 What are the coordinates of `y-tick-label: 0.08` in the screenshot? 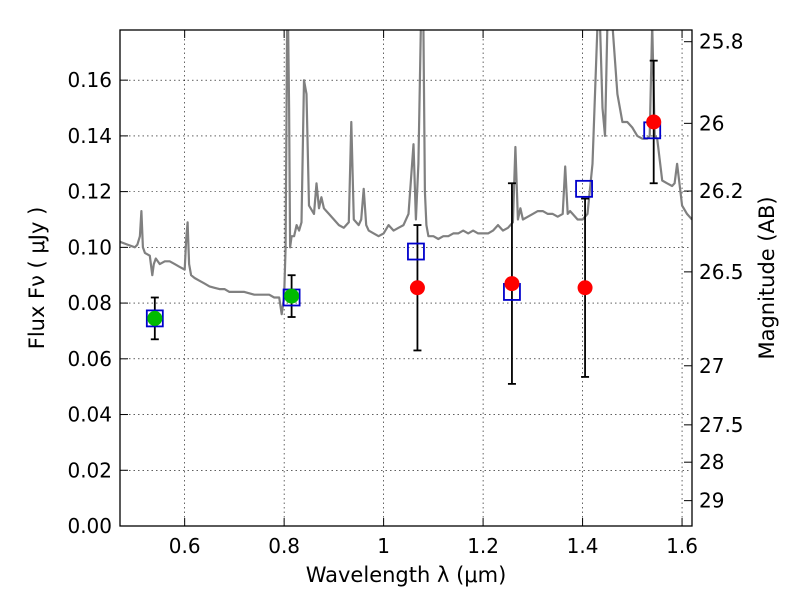 It's located at (89, 303).